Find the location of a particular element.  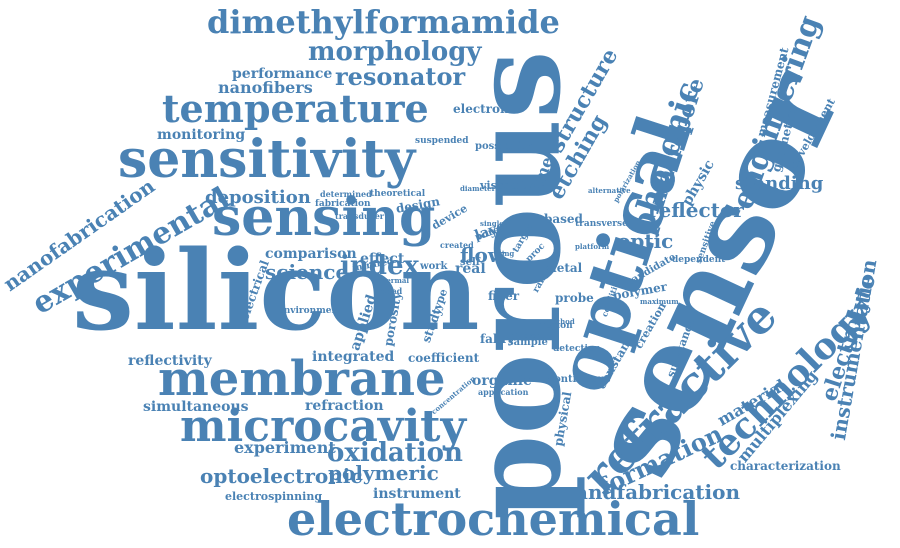

word-detection: detection is located at coordinates (577, 349).